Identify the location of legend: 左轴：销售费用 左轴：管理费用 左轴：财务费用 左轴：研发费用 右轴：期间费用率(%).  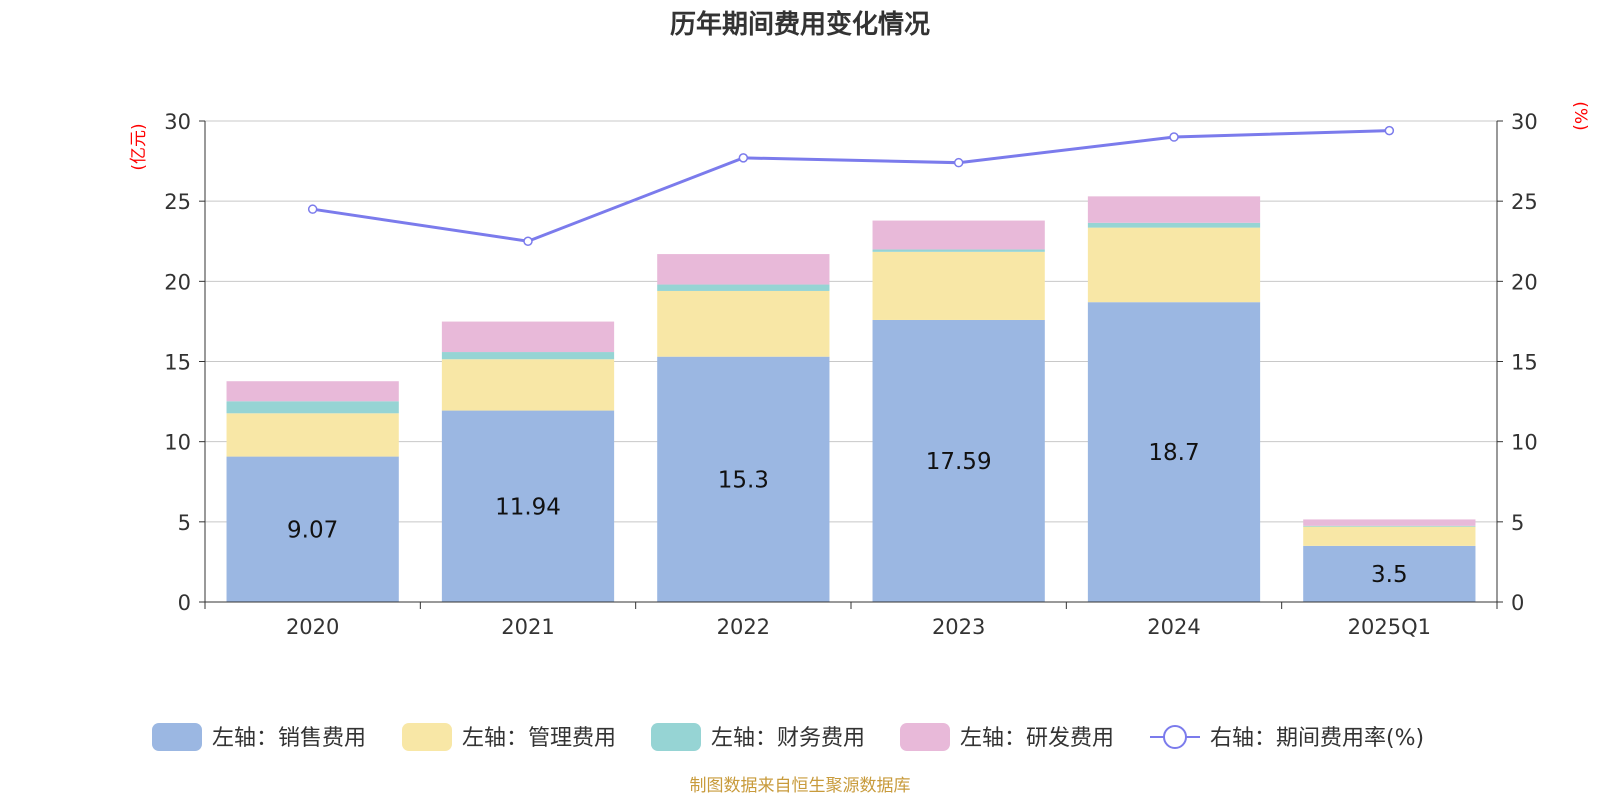
(788, 737).